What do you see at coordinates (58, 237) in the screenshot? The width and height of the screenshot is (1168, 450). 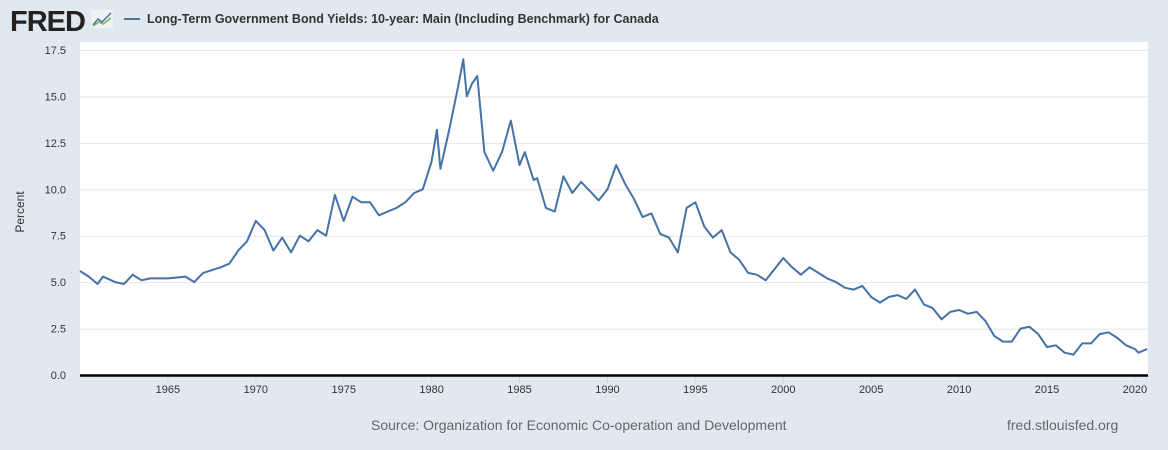 I see `y-tick-label: 7.5` at bounding box center [58, 237].